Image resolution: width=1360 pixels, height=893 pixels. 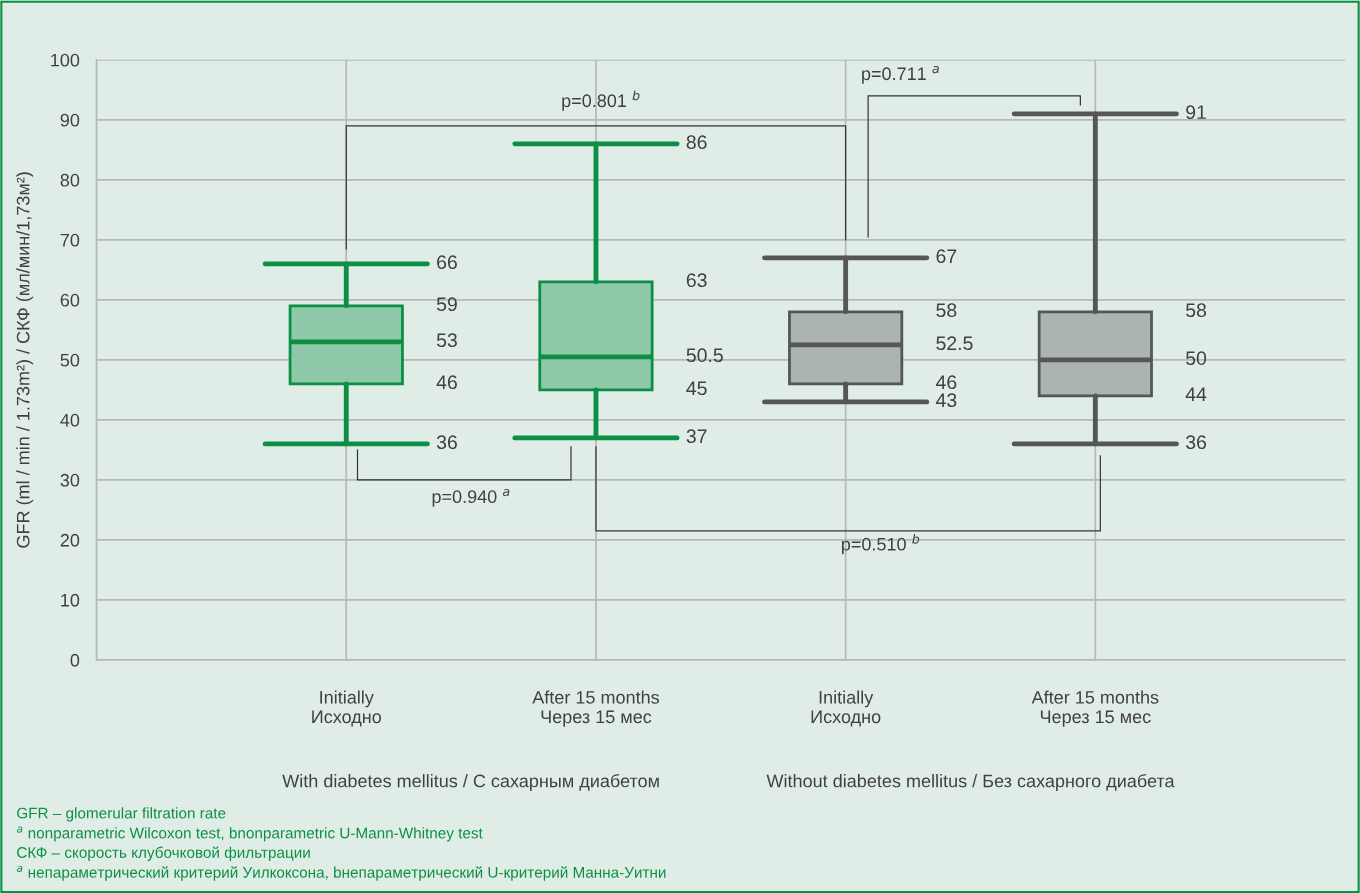 What do you see at coordinates (70, 360) in the screenshot?
I see `y-tick-label: 50` at bounding box center [70, 360].